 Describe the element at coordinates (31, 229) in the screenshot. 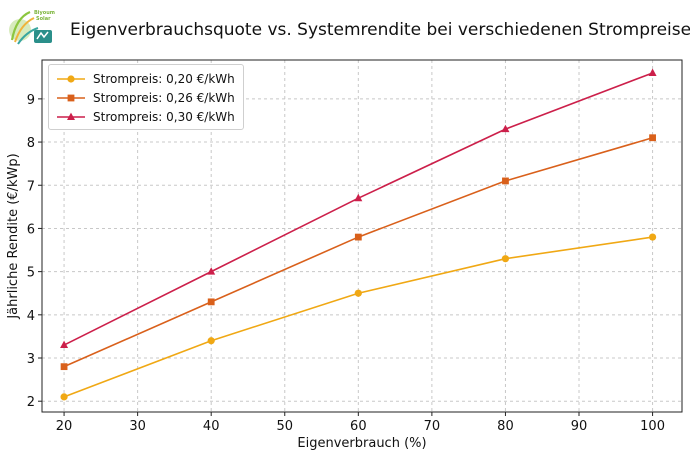

I see `y-tick-label: 6` at that location.